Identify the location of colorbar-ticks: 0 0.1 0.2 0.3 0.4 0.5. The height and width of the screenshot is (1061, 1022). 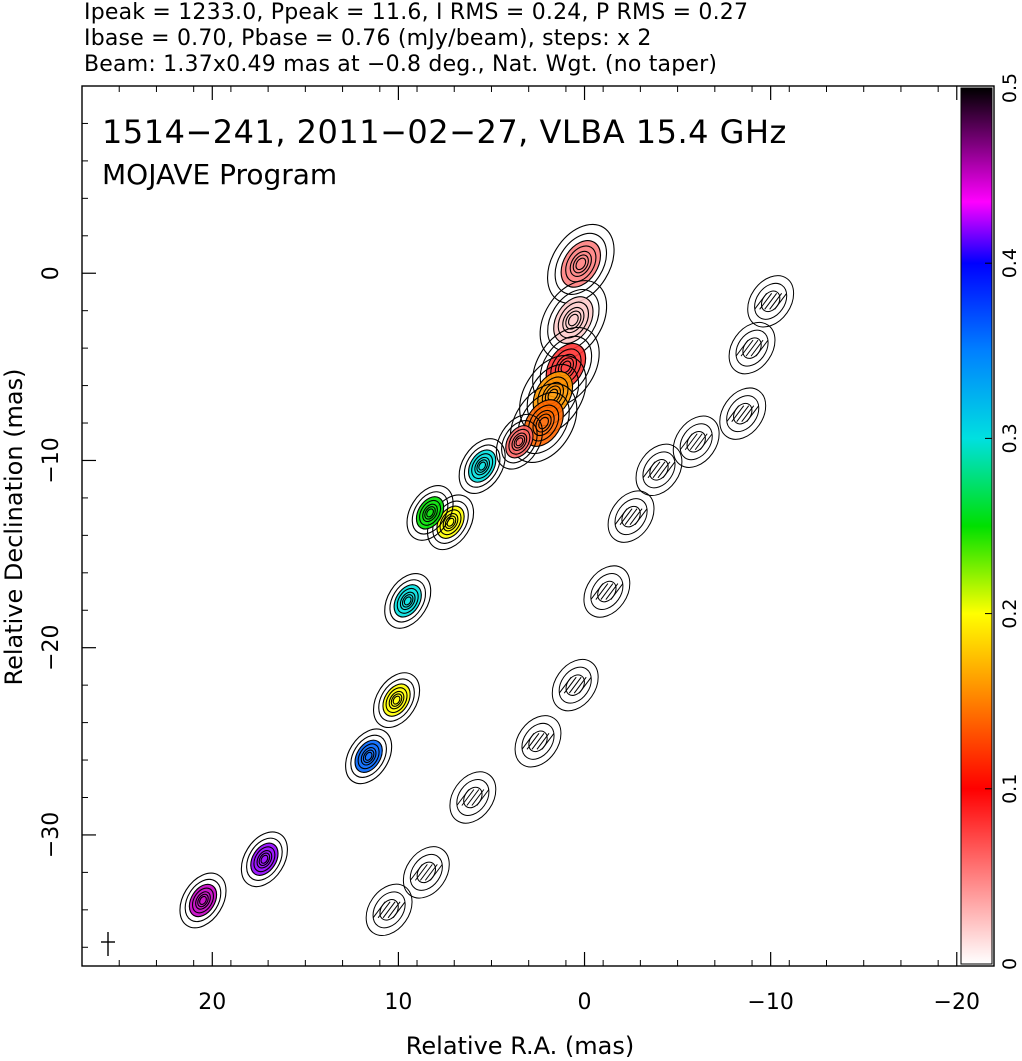
(1003, 521).